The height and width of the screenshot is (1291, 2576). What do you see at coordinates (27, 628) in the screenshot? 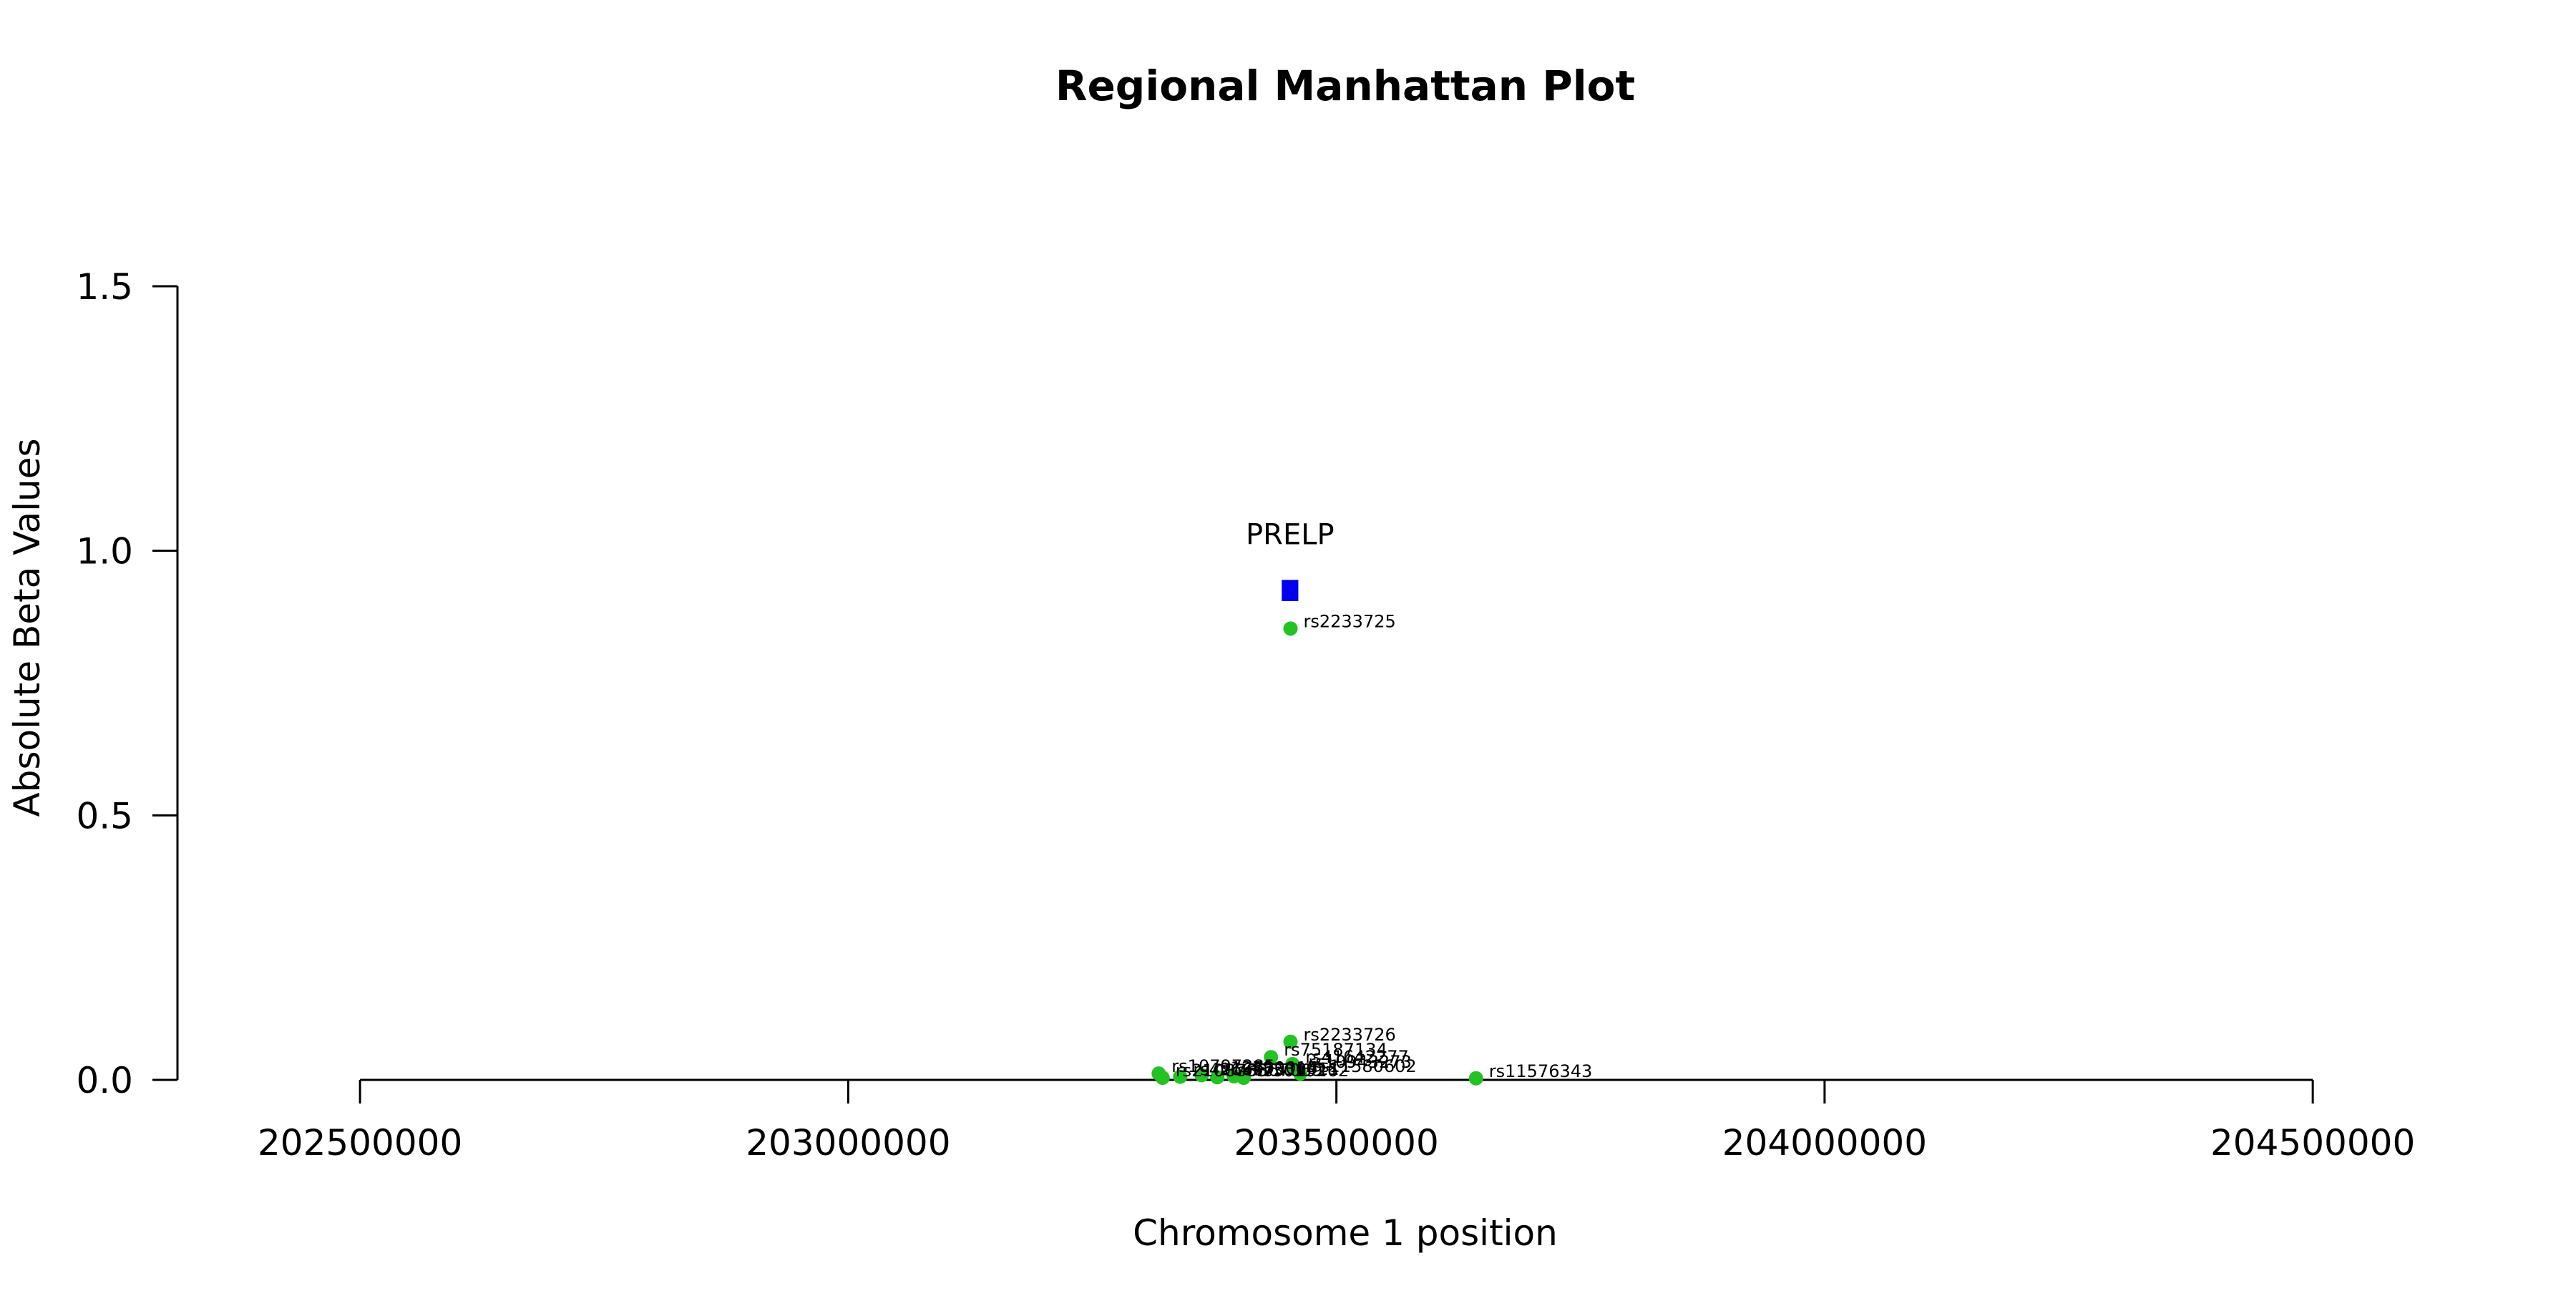
I see `y-axis-label: Absolute Beta Values` at bounding box center [27, 628].